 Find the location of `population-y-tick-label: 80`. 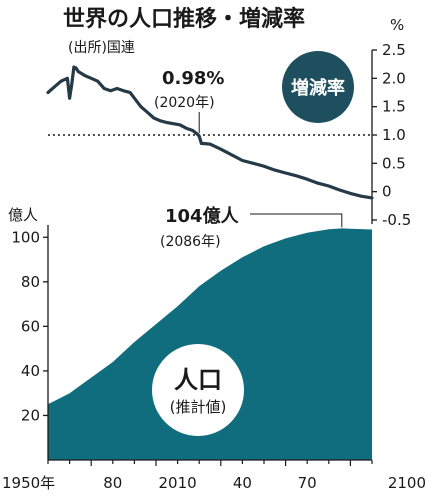

population-y-tick-label: 80 is located at coordinates (30, 282).